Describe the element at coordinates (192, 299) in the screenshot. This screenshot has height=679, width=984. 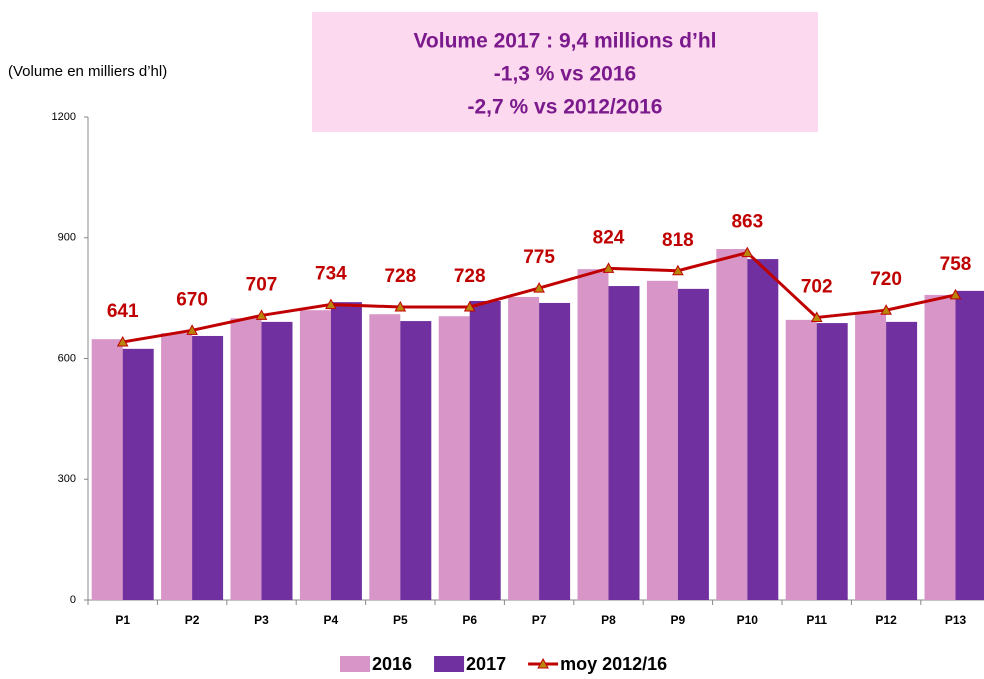
I see `data-label: 670` at that location.